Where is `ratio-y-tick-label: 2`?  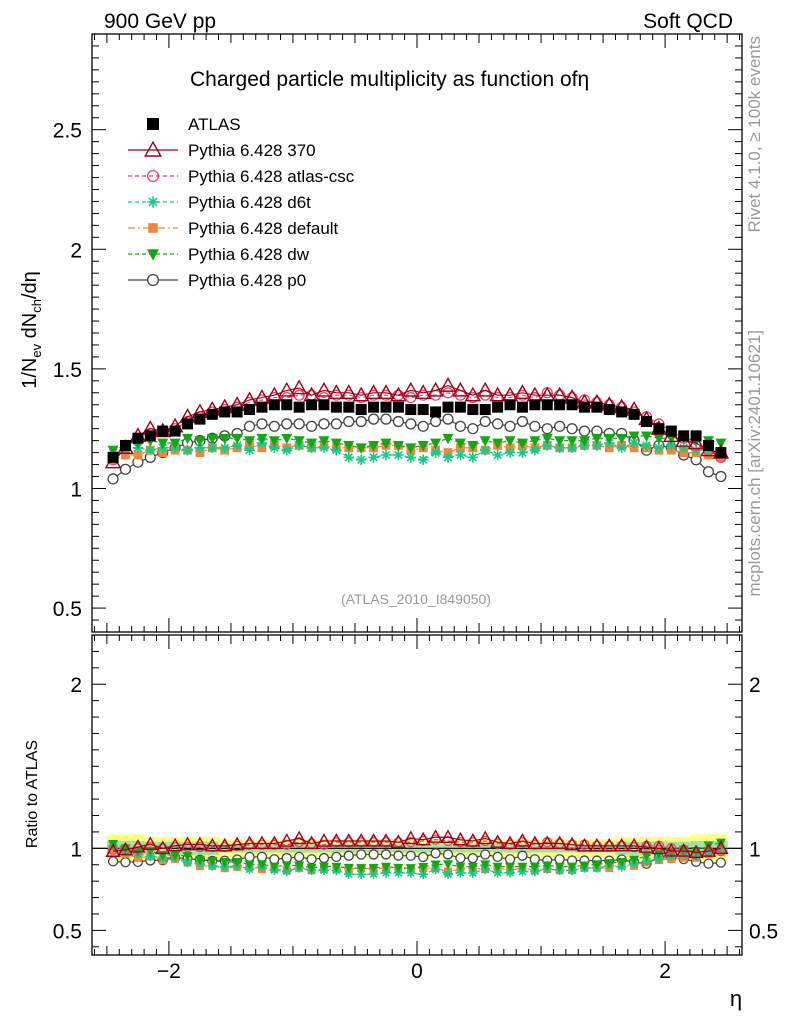
ratio-y-tick-label: 2 is located at coordinates (76, 685).